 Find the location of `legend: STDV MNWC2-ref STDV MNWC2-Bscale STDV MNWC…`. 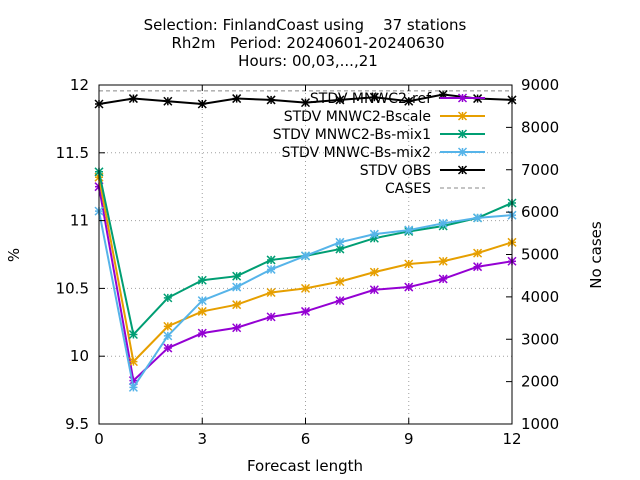

legend: STDV MNWC2-ref STDV MNWC2-Bscale STDV MNWC… is located at coordinates (379, 144).